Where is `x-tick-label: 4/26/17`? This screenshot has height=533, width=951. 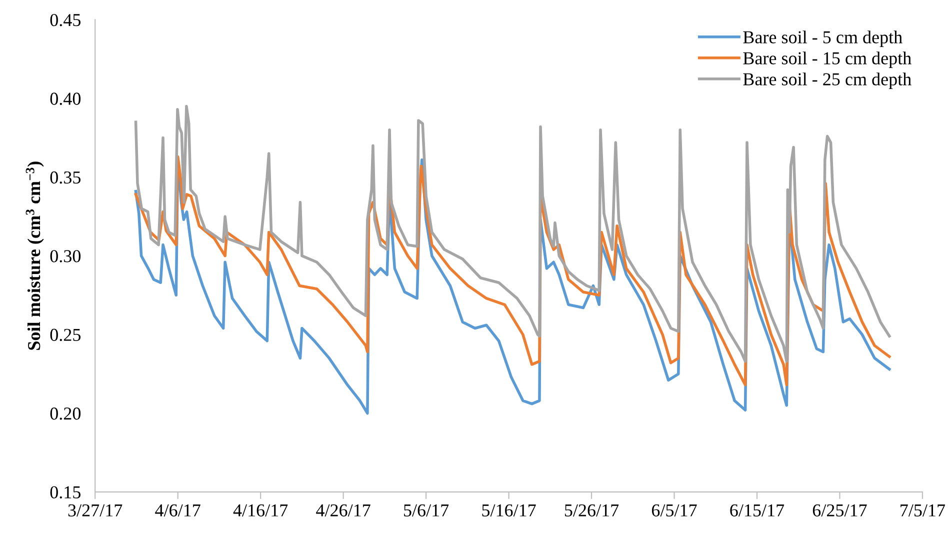 x-tick-label: 4/26/17 is located at coordinates (343, 510).